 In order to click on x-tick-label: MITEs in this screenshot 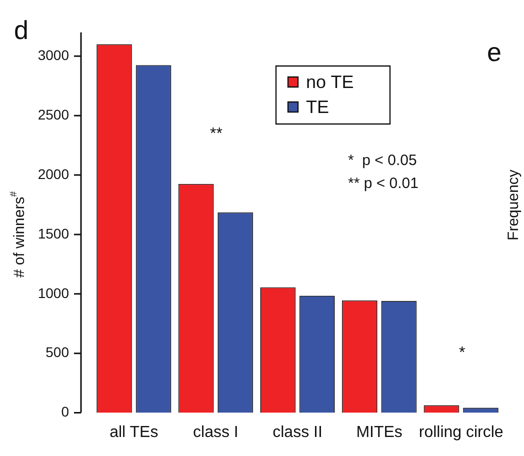, I will do `click(379, 432)`.